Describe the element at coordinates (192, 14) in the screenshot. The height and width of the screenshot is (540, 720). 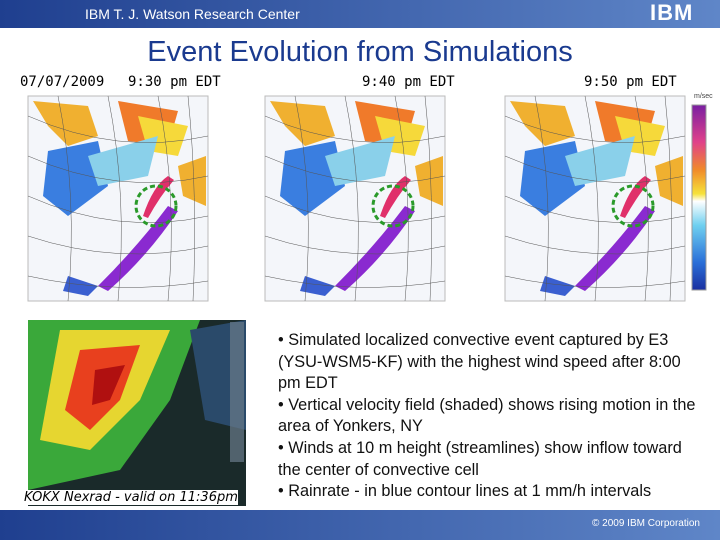
I see `header-org: IBM T. J. Watson Research Center` at that location.